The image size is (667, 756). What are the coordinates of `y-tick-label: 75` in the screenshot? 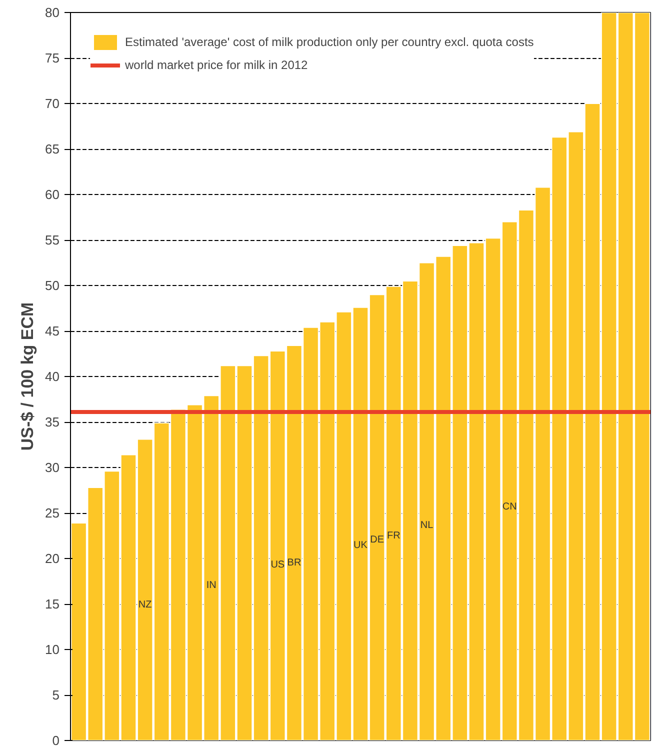 It's located at (52, 58).